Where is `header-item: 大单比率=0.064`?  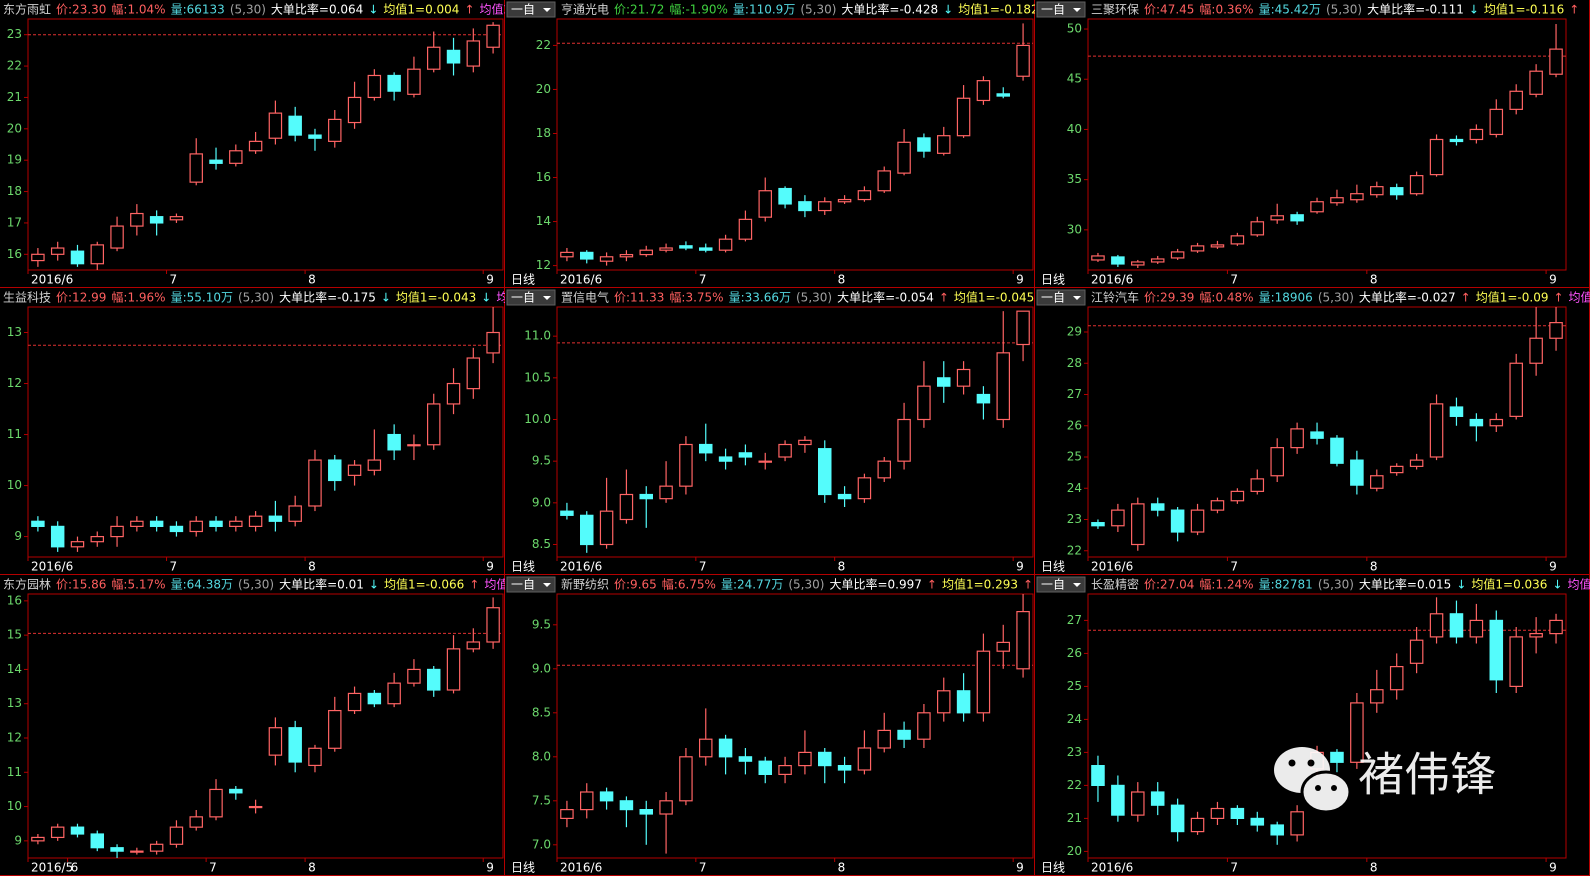
header-item: 大单比率=0.064 is located at coordinates (317, 9).